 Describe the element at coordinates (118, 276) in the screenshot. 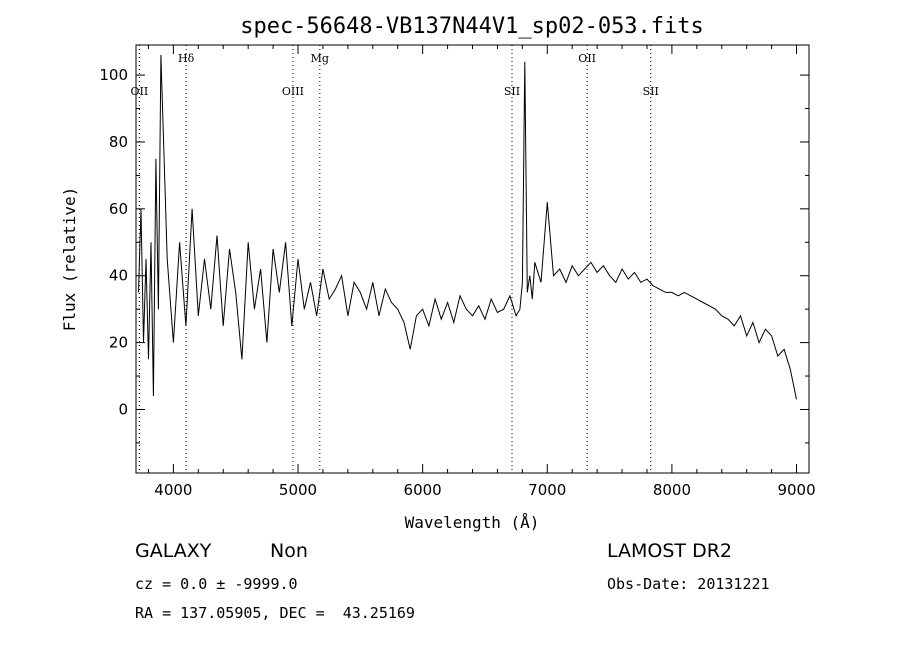

I see `y-tick-label: 40` at that location.